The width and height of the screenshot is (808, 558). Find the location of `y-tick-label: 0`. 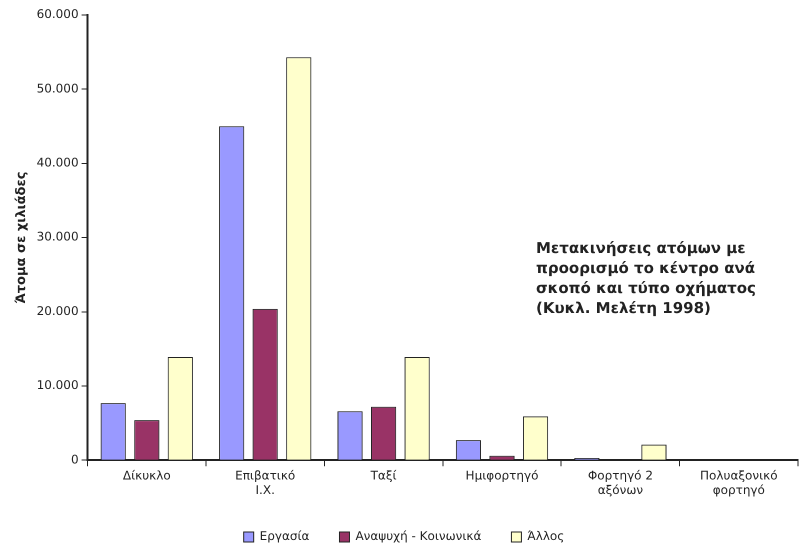

y-tick-label: 0 is located at coordinates (74, 459).